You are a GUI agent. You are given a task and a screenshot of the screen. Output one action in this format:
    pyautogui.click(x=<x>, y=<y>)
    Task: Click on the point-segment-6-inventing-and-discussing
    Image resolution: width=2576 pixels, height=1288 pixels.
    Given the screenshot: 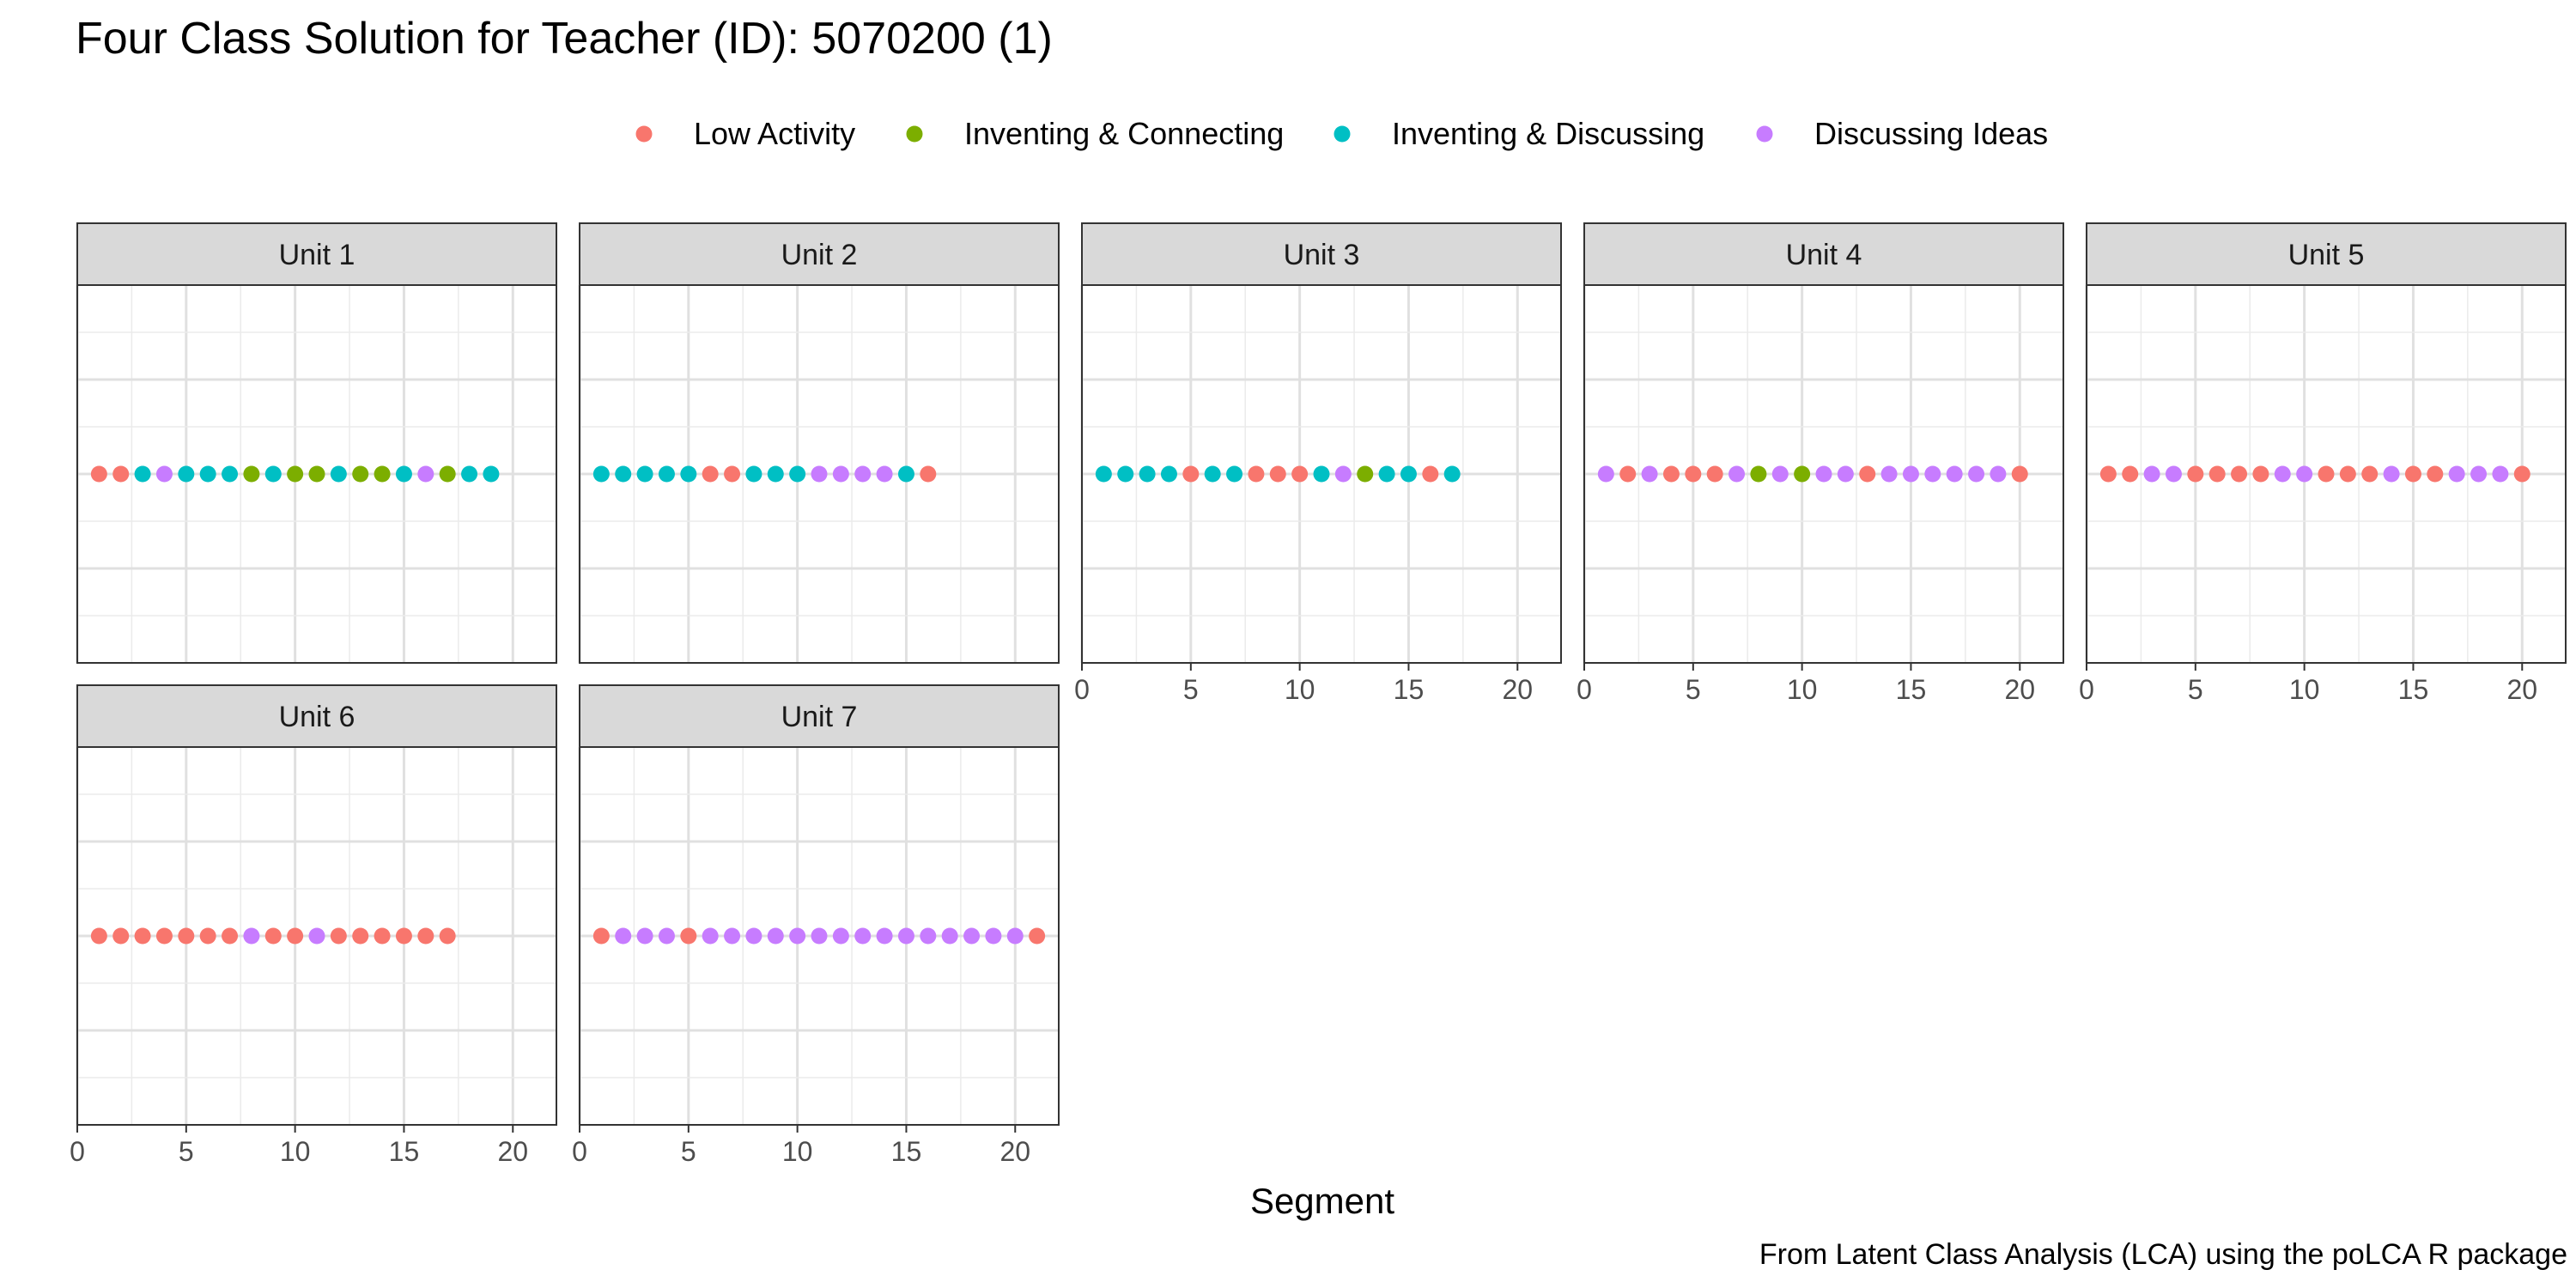 What is the action you would take?
    pyautogui.click(x=207, y=474)
    